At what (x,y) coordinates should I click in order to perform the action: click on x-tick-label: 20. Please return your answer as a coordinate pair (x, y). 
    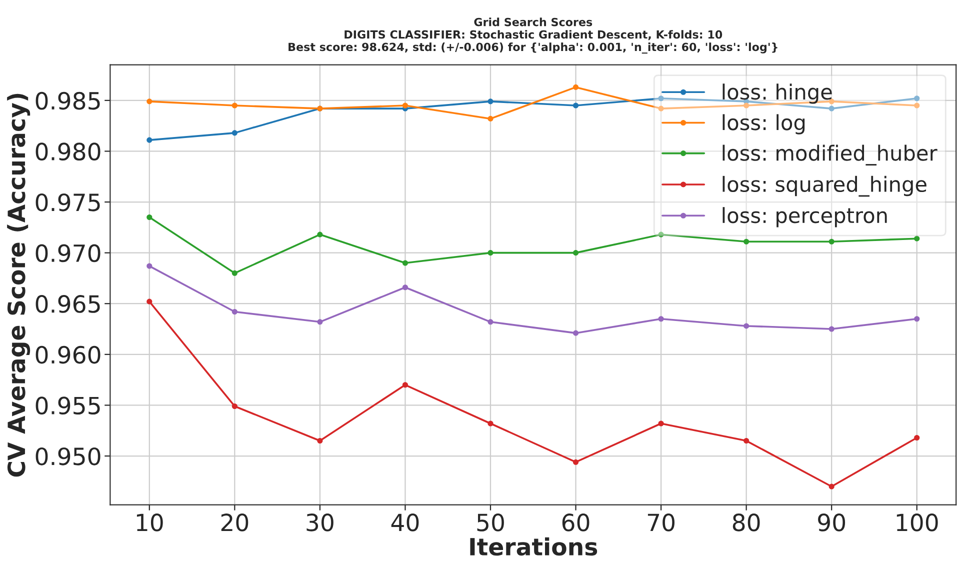
    Looking at the image, I should click on (234, 523).